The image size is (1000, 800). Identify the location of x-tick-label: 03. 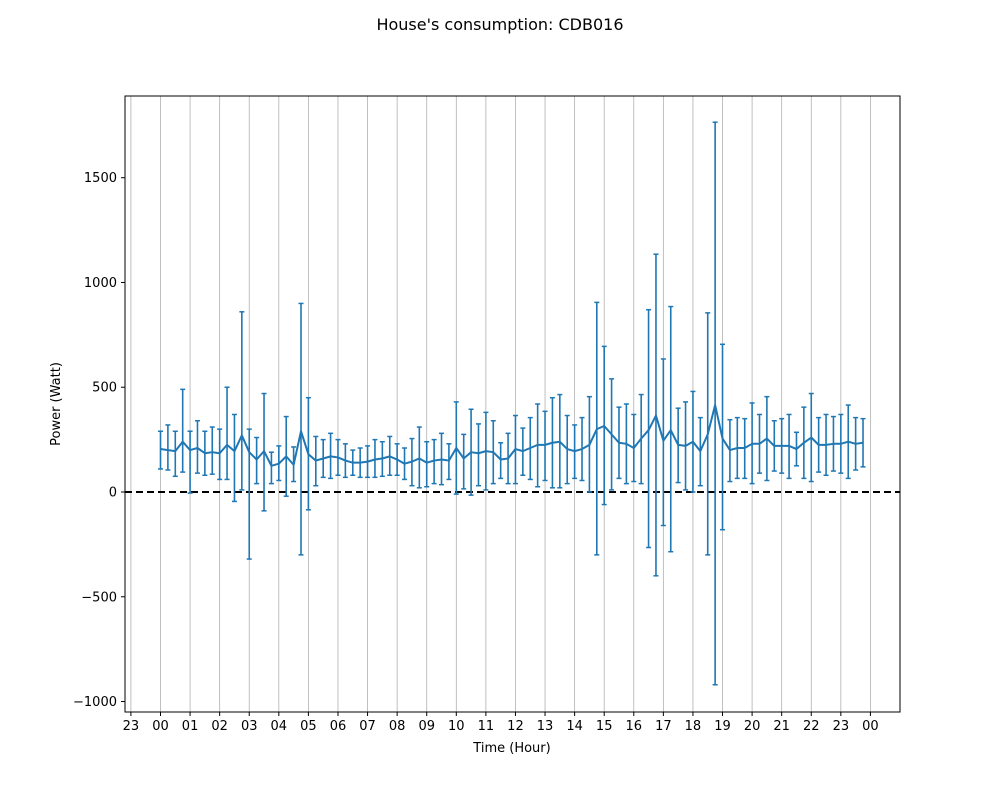
(249, 726).